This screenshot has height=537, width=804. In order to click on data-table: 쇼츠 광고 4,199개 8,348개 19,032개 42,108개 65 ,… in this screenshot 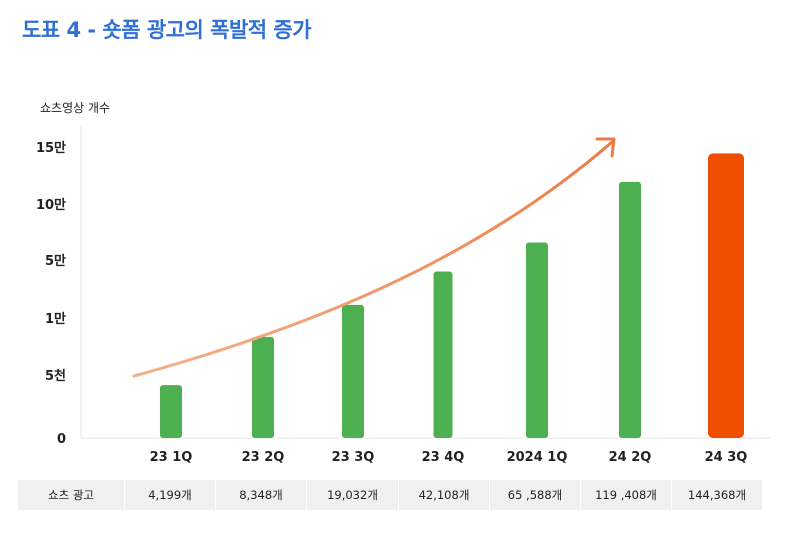, I will do `click(390, 495)`.